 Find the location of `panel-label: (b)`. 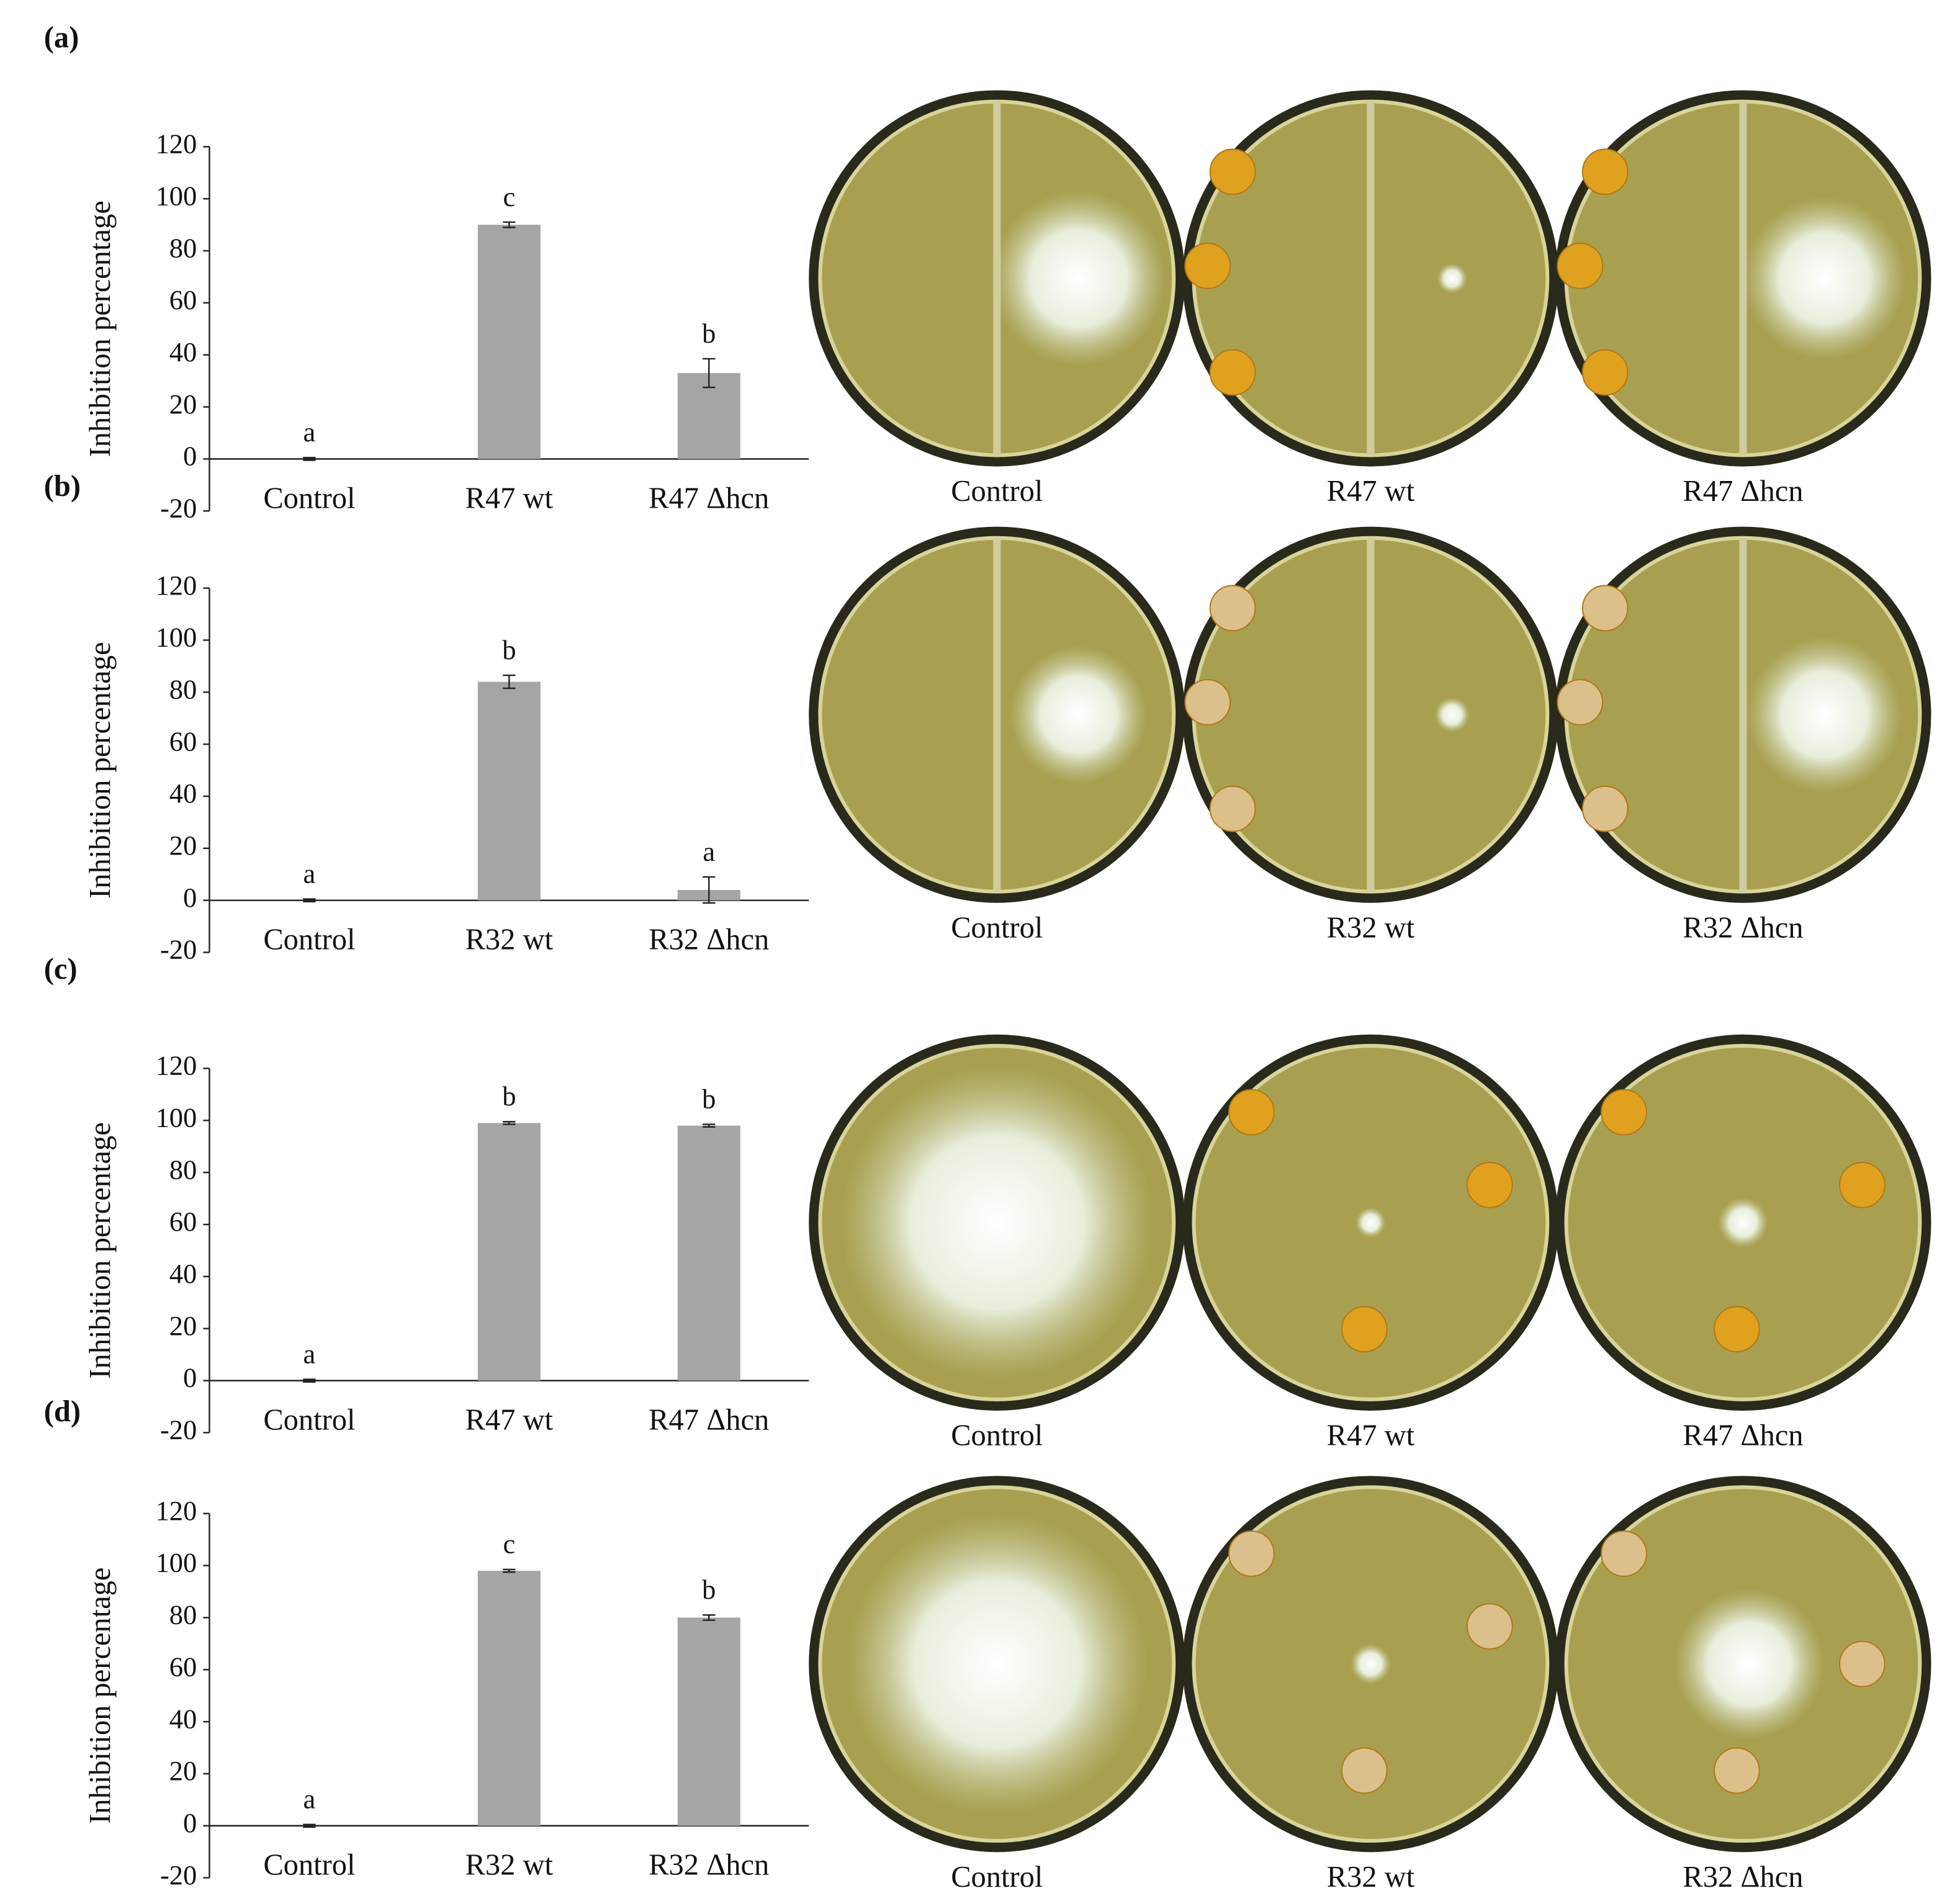

panel-label: (b) is located at coordinates (62, 486).